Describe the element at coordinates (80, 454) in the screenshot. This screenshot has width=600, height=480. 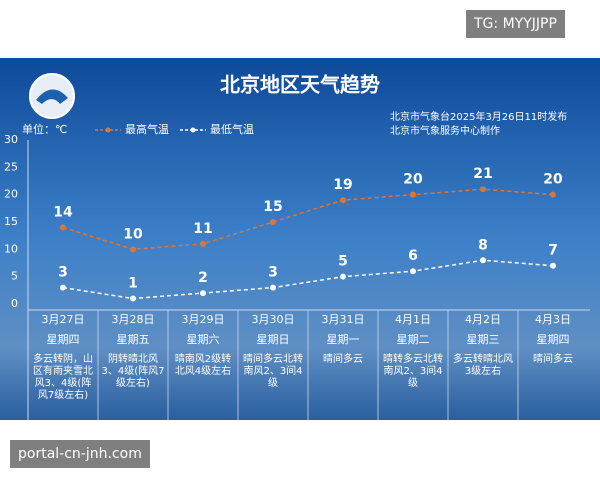
I see `watermark: portal-cn-jnh.com` at that location.